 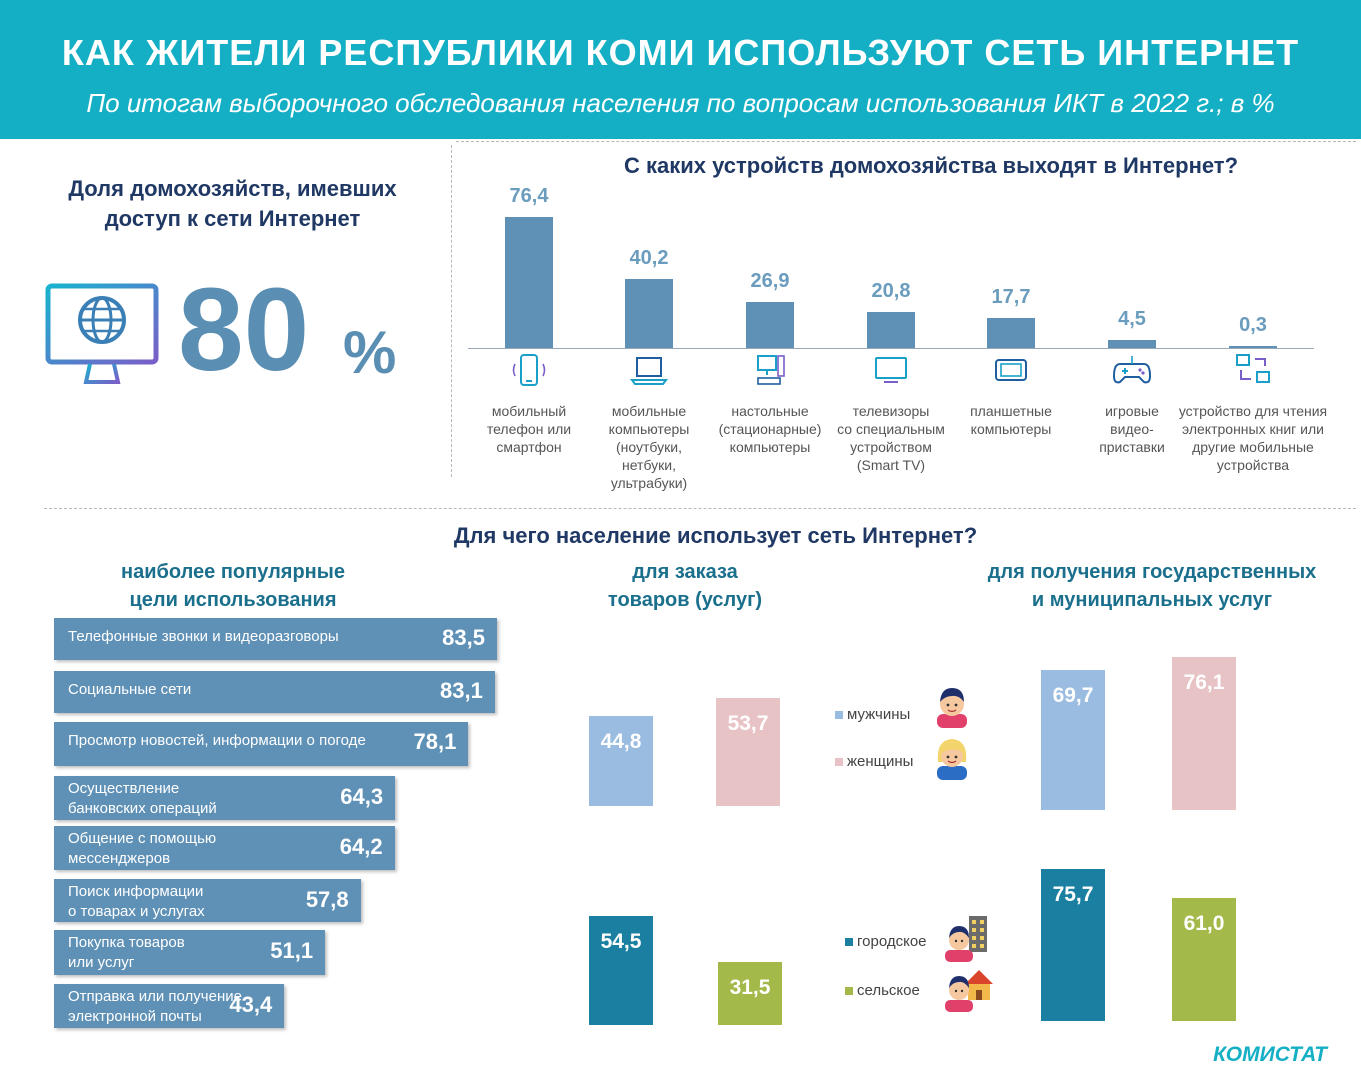 I want to click on goals-category-line: Отправка или получение, so click(x=155, y=996).